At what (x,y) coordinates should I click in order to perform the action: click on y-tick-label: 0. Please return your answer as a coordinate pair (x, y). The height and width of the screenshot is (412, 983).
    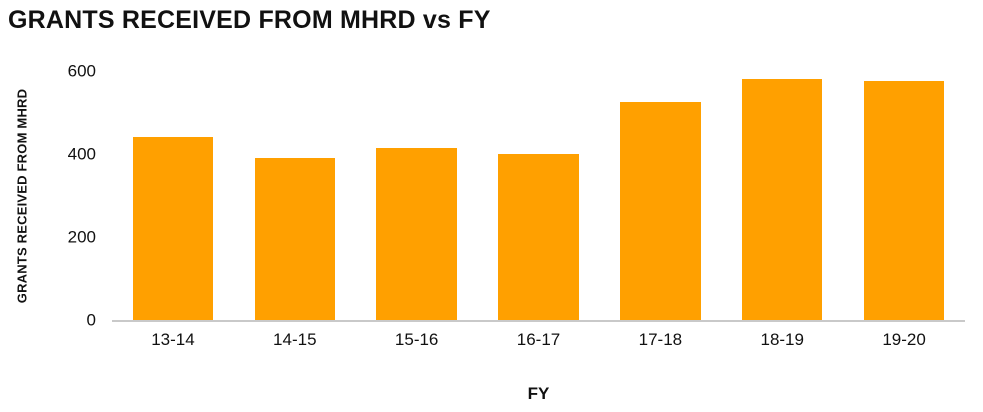
    Looking at the image, I should click on (91, 320).